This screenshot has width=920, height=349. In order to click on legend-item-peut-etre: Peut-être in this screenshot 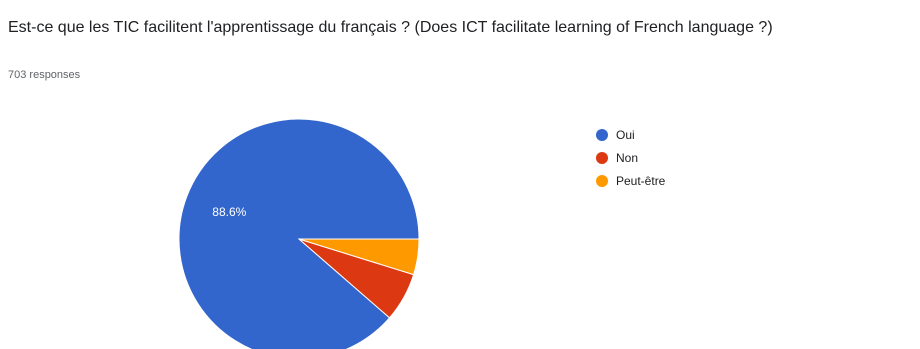, I will do `click(630, 181)`.